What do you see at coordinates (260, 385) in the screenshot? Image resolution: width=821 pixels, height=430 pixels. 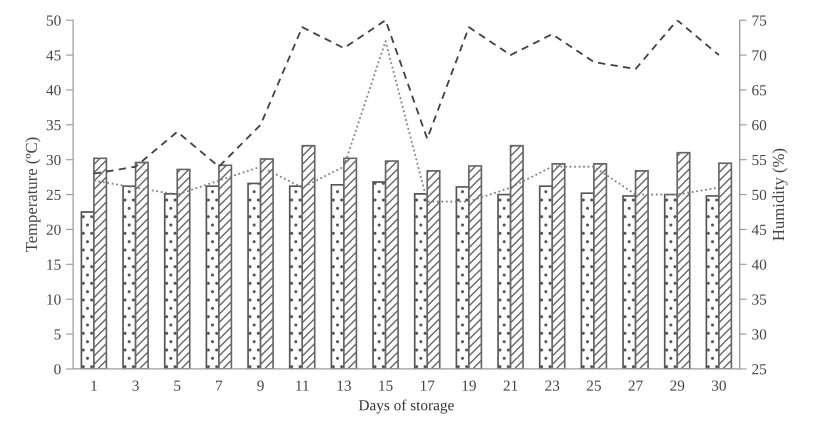 I see `x-tick-label: 9` at bounding box center [260, 385].